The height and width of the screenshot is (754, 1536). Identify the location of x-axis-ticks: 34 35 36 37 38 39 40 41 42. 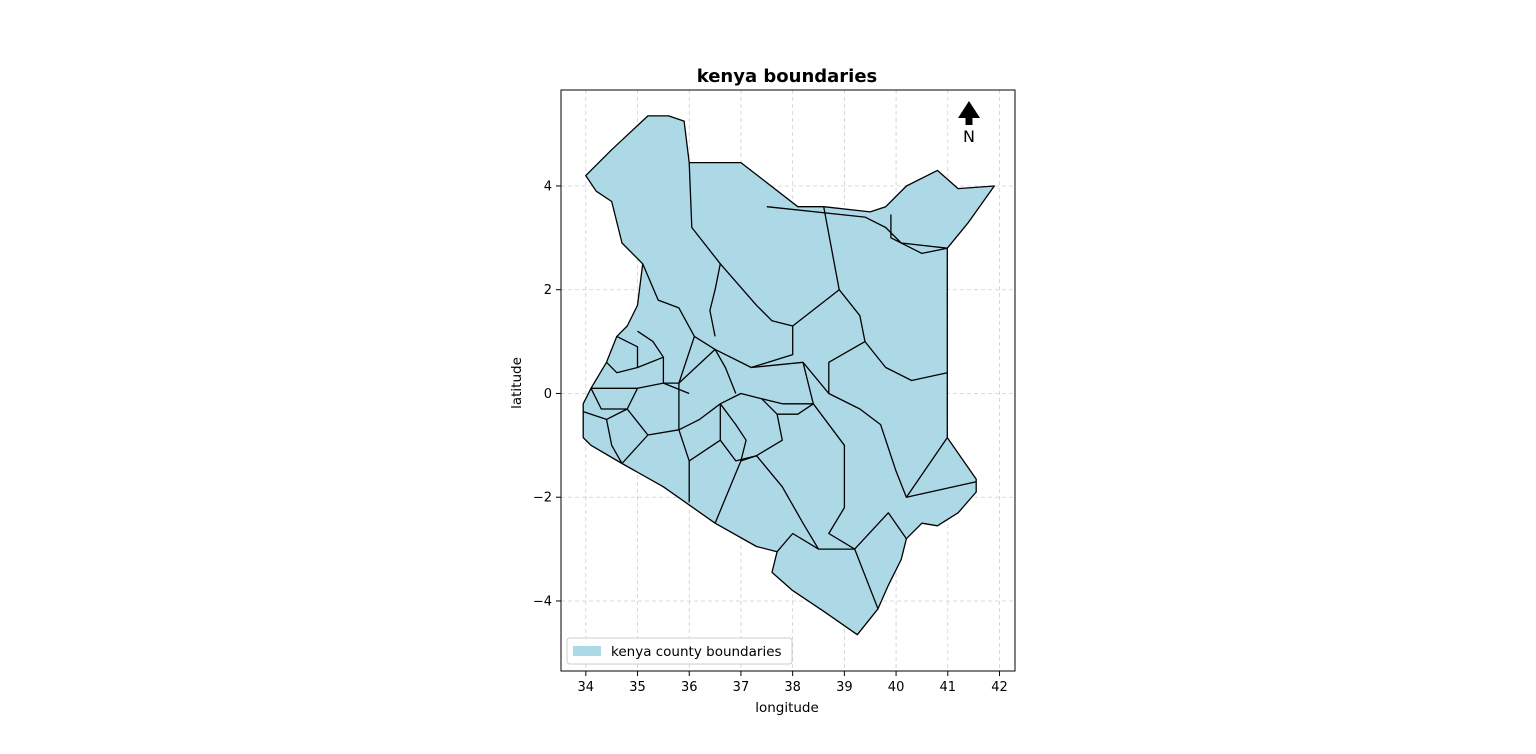
(793, 683).